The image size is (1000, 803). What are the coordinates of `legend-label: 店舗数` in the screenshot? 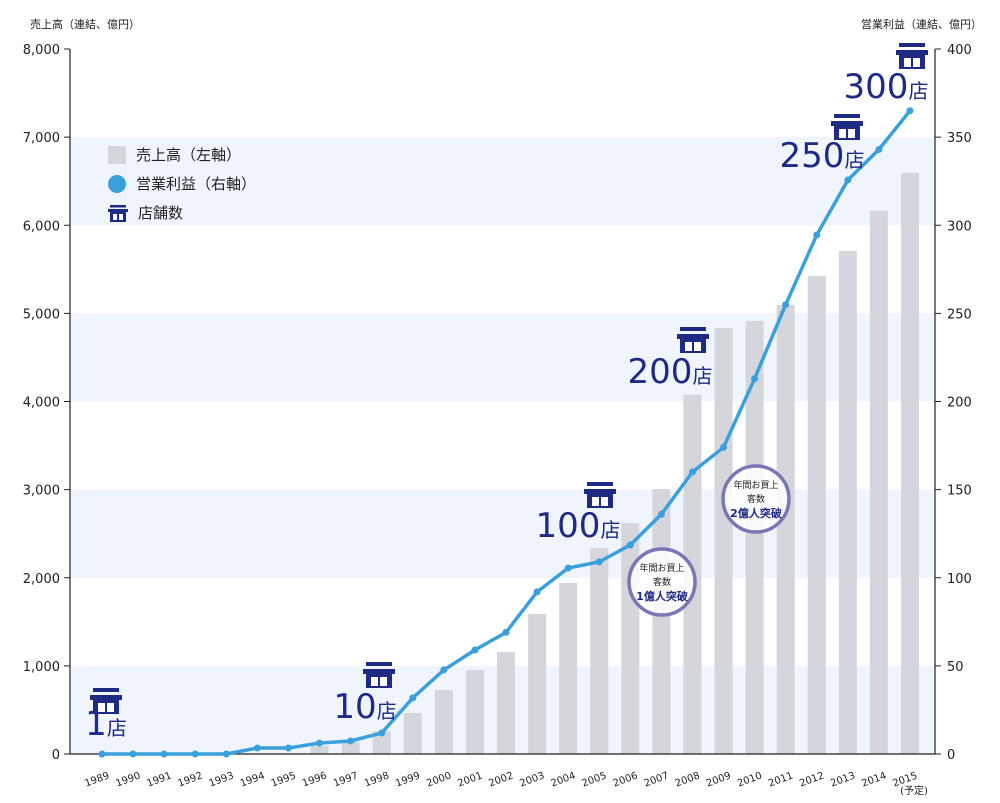 It's located at (161, 213).